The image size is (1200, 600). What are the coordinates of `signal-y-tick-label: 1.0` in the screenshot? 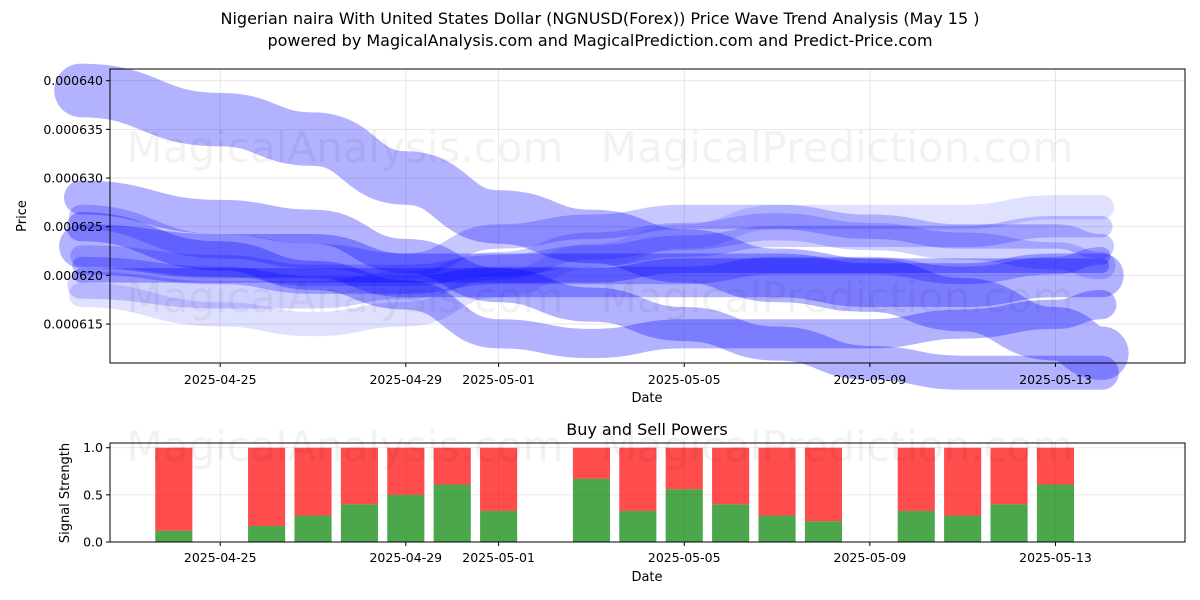 It's located at (93, 447).